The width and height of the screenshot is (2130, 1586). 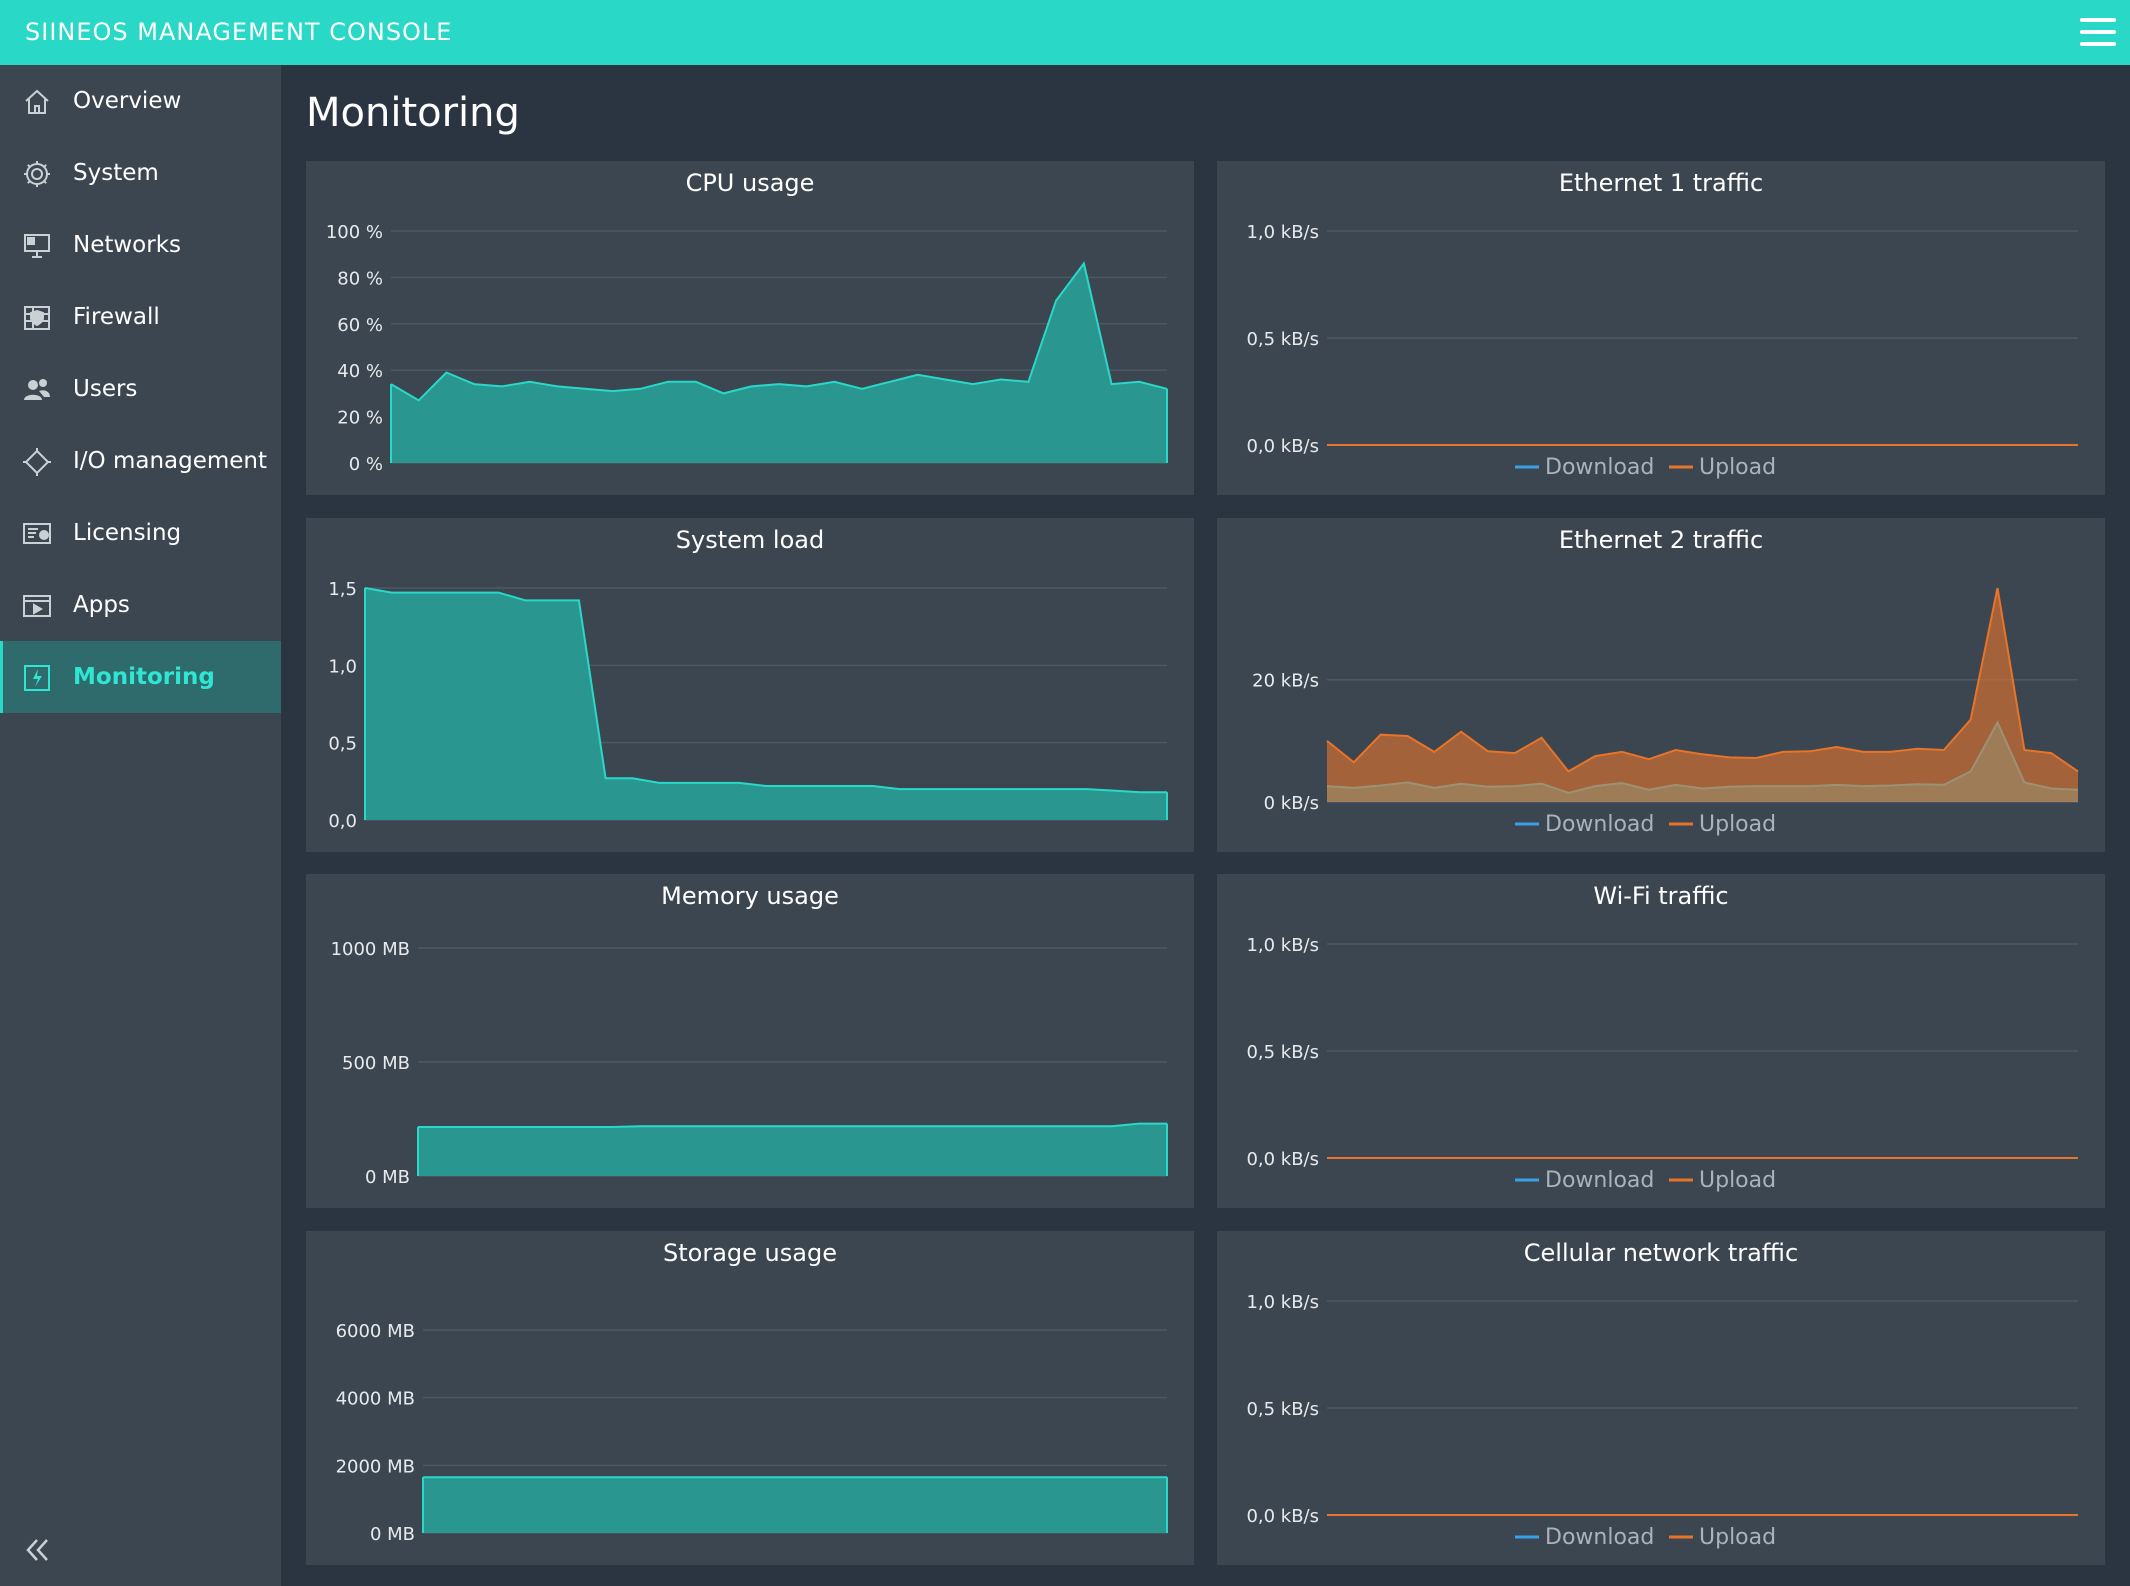 What do you see at coordinates (375, 1331) in the screenshot?
I see `y-tick-label: 6000 MB` at bounding box center [375, 1331].